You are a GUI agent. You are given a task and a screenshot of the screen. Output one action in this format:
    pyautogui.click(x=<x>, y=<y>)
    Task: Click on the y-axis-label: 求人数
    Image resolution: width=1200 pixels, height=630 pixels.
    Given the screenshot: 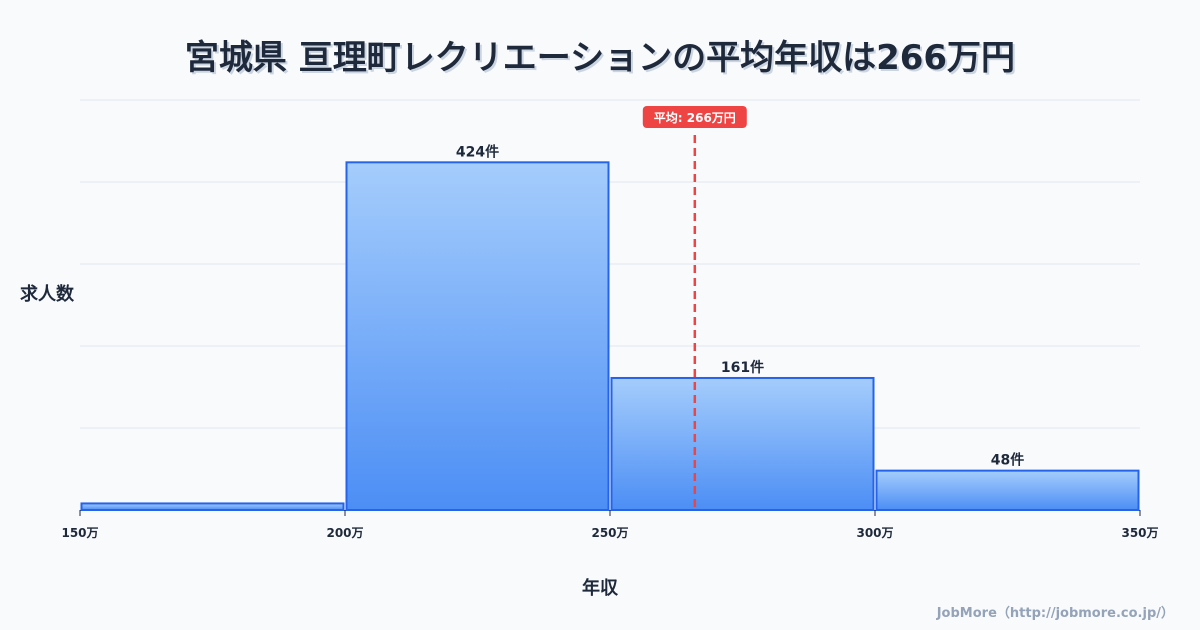 What is the action you would take?
    pyautogui.click(x=47, y=294)
    